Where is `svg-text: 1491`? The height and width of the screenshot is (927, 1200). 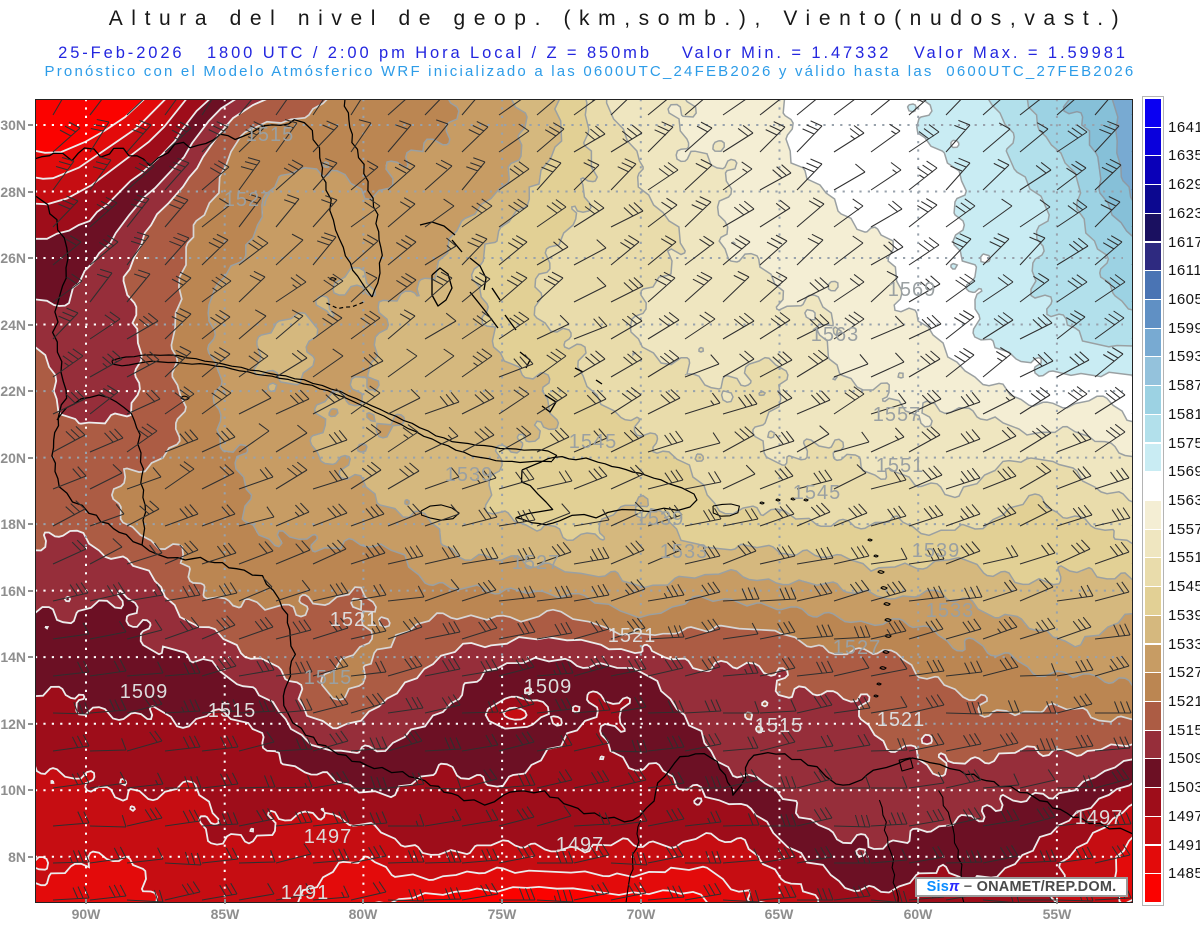
svg-text: 1491 is located at coordinates (305, 892).